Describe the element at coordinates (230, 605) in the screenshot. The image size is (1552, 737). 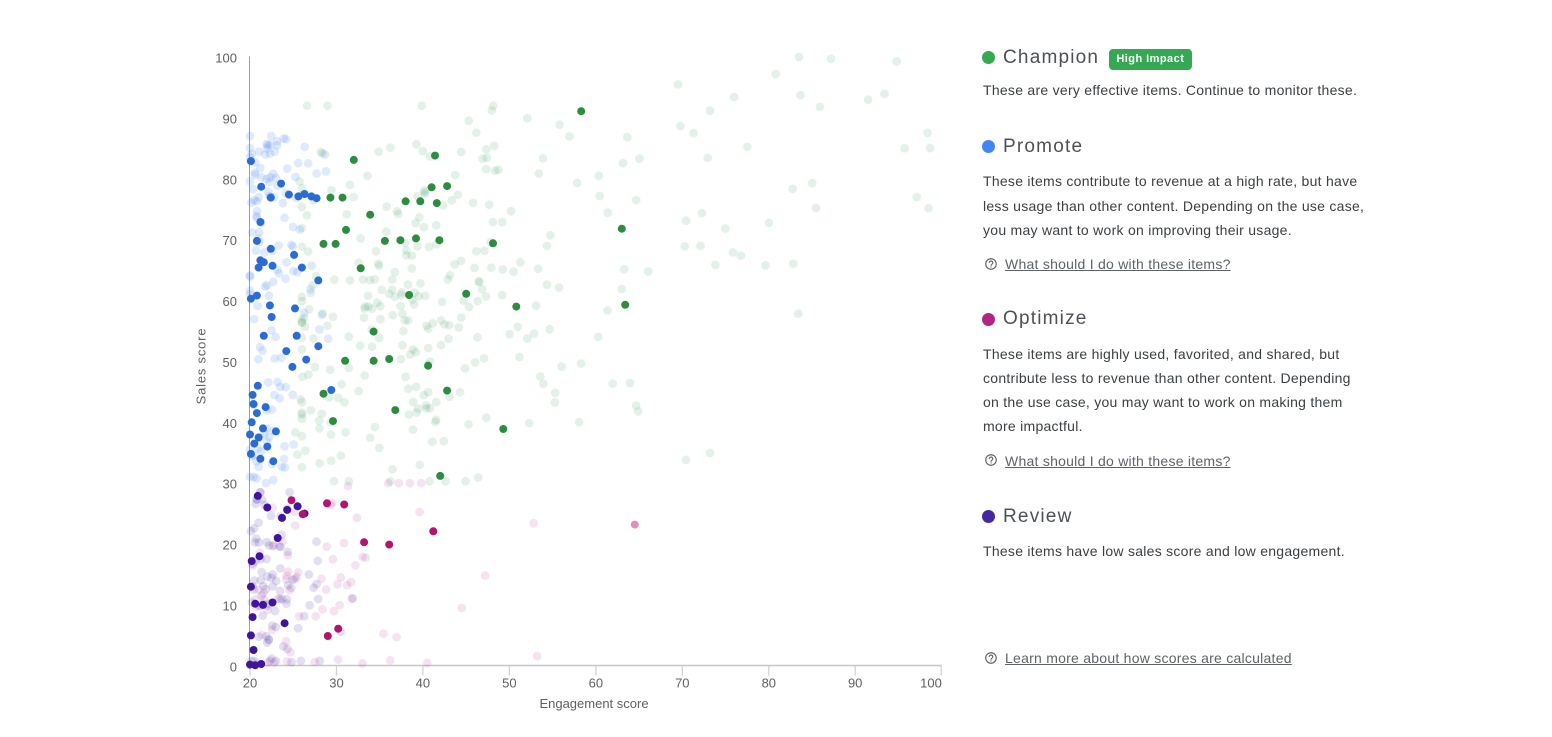
I see `svg-text: 10` at that location.